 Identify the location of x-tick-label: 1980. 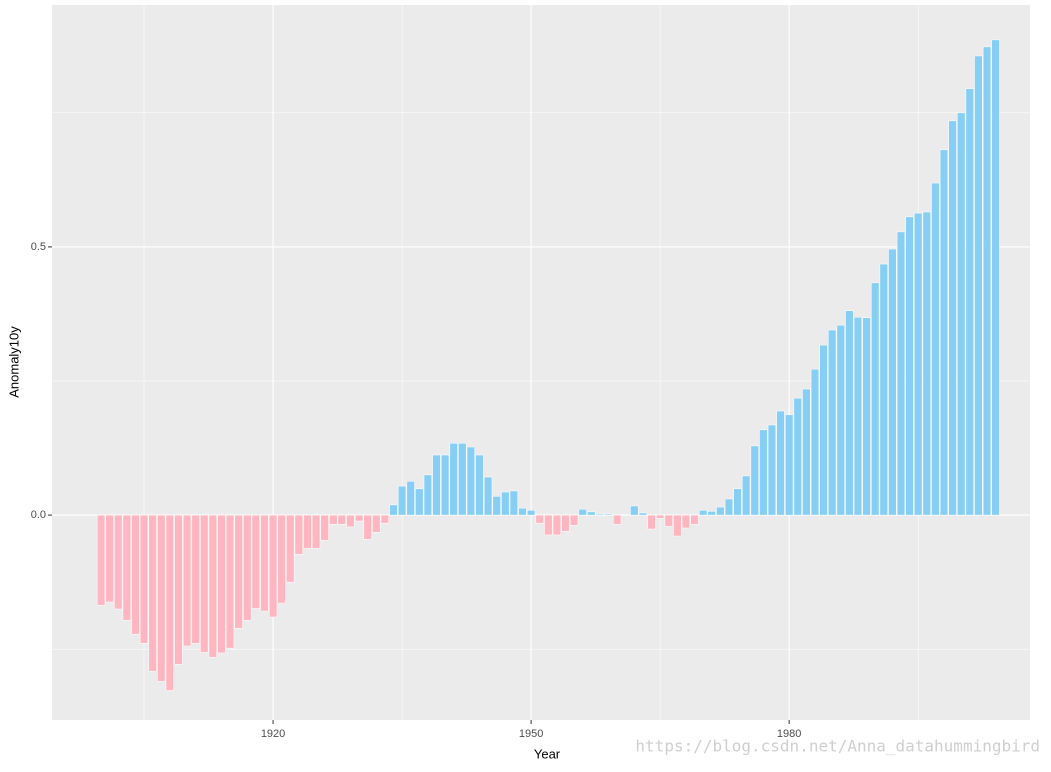
(789, 734).